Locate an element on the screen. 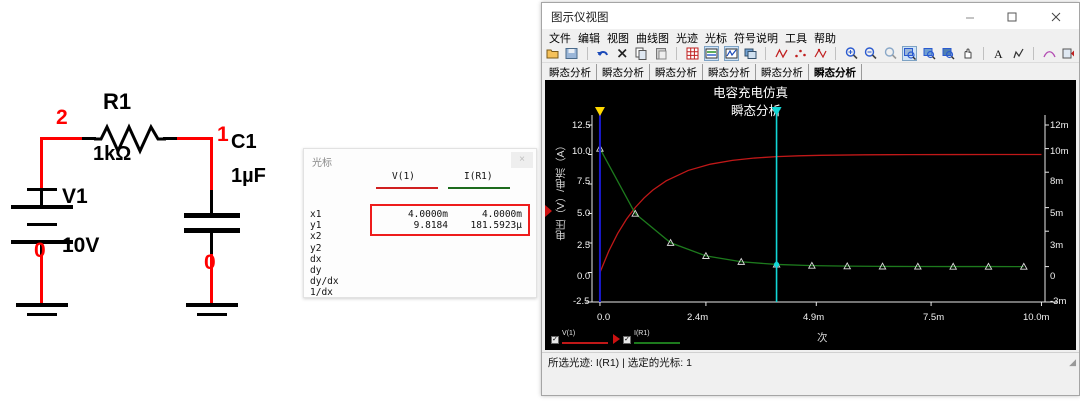  y-left-tick: 12.5 is located at coordinates (581, 125).